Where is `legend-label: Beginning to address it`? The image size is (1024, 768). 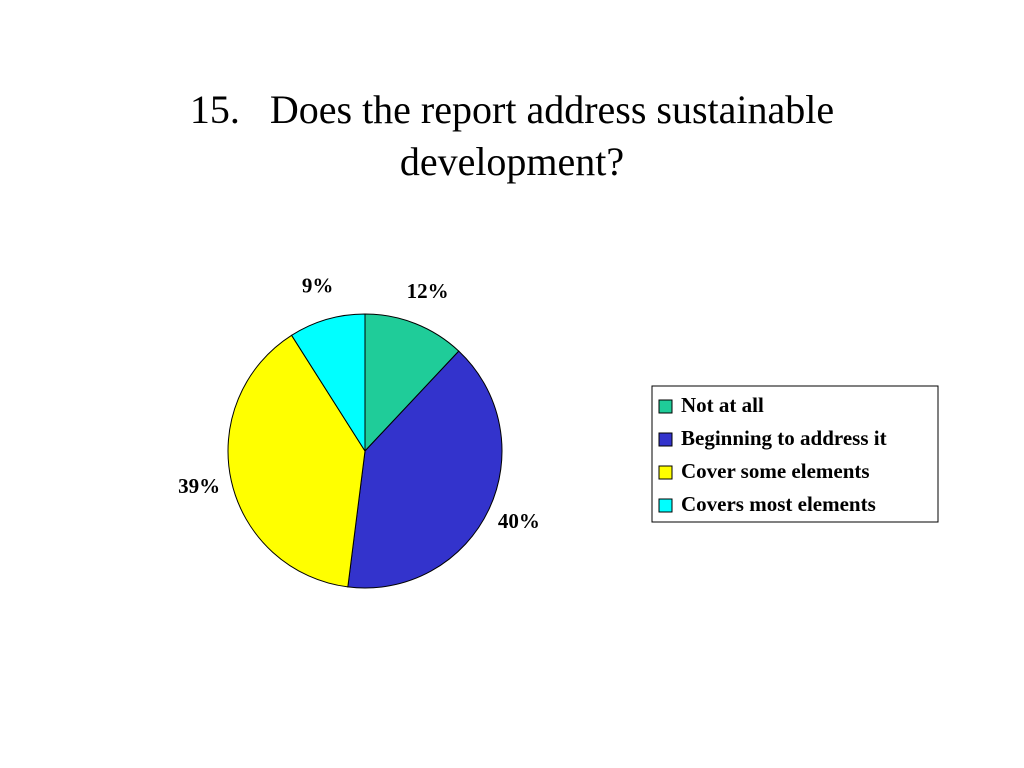
legend-label: Beginning to address it is located at coordinates (784, 438).